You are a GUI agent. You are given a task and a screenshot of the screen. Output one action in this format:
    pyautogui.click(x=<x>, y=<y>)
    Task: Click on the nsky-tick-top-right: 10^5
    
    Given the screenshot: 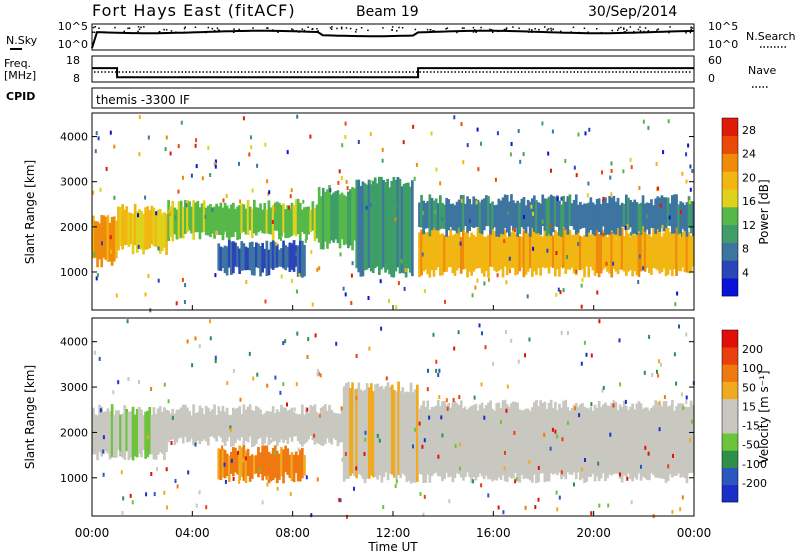 What is the action you would take?
    pyautogui.click(x=723, y=26)
    